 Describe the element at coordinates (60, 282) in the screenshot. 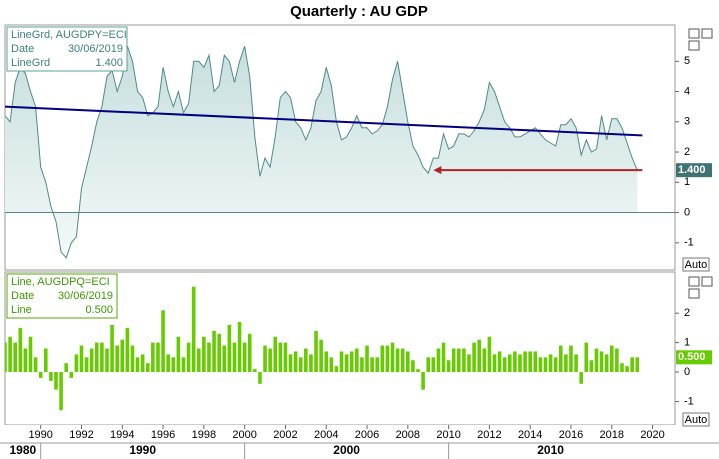

I see `legend-series: Line, AUGDPQ=ECI` at that location.